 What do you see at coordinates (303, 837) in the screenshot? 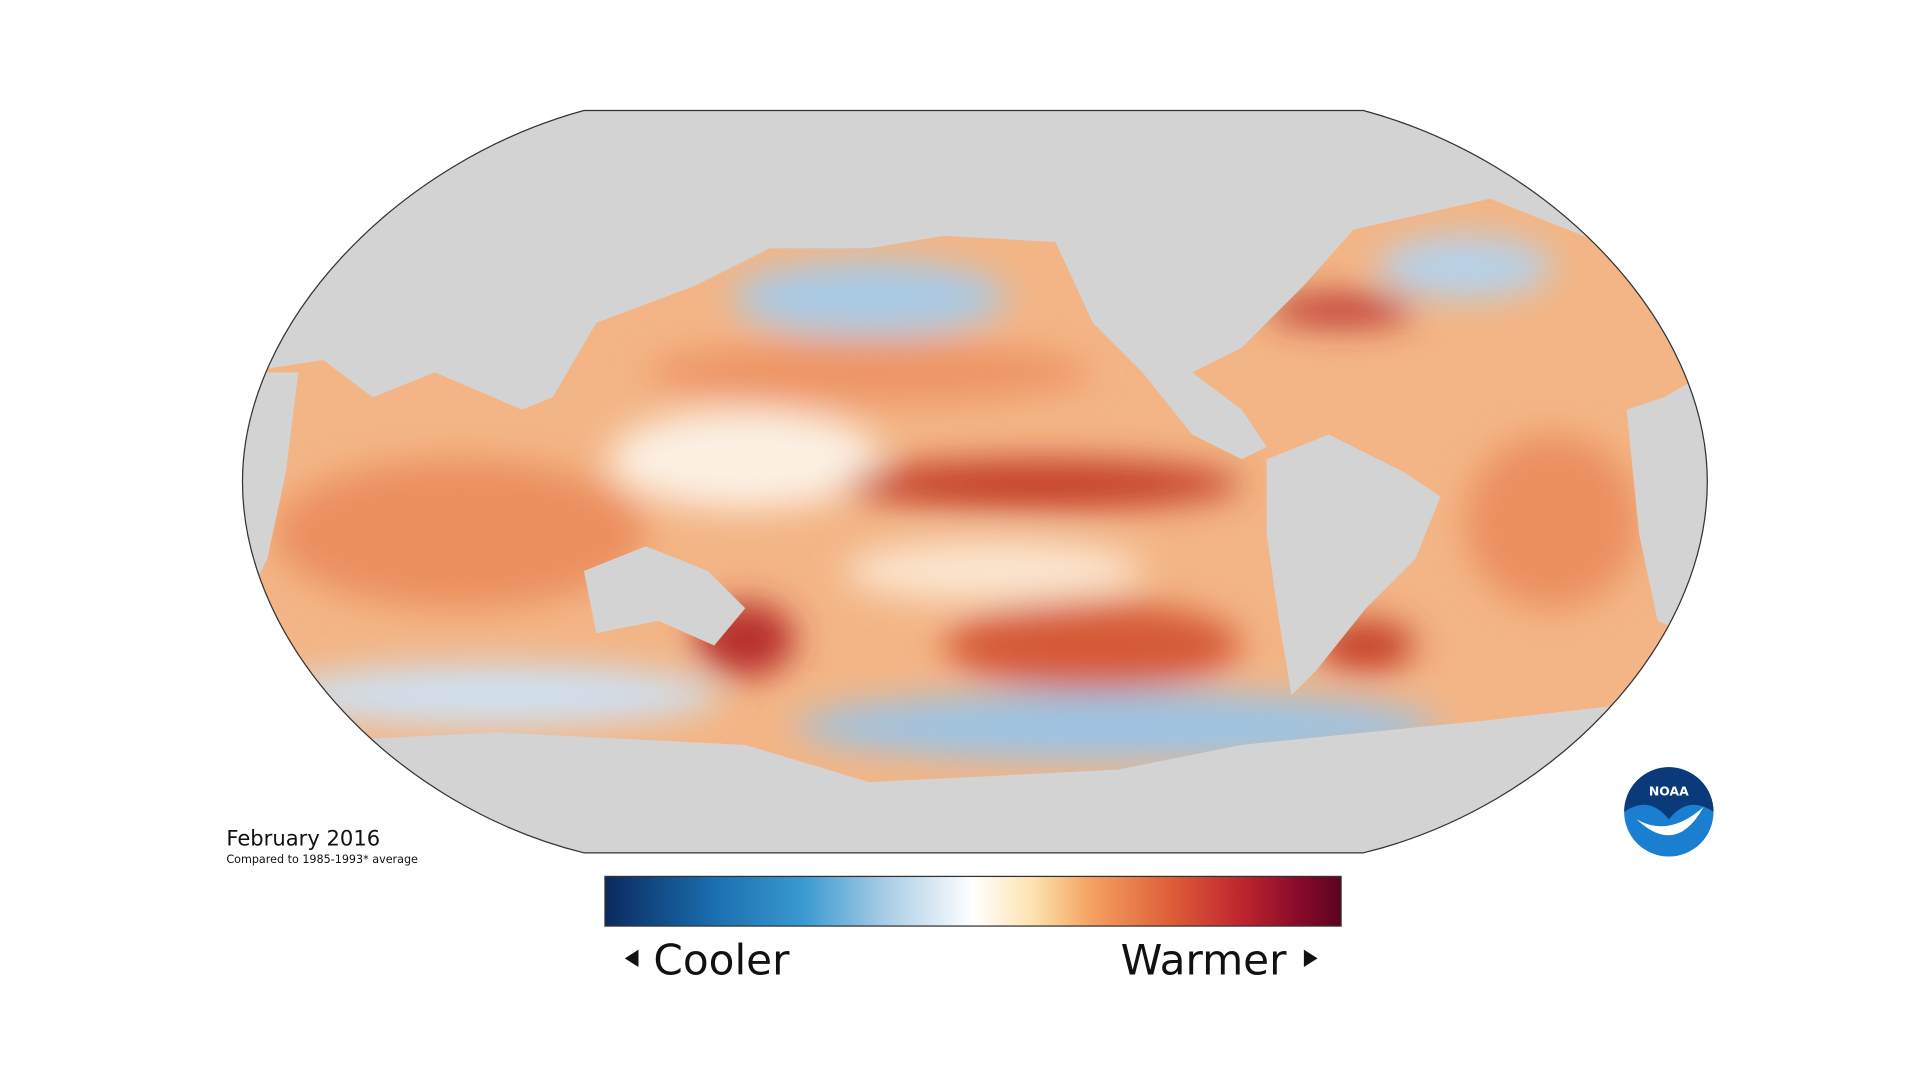
I see `map-date: February 2016` at bounding box center [303, 837].